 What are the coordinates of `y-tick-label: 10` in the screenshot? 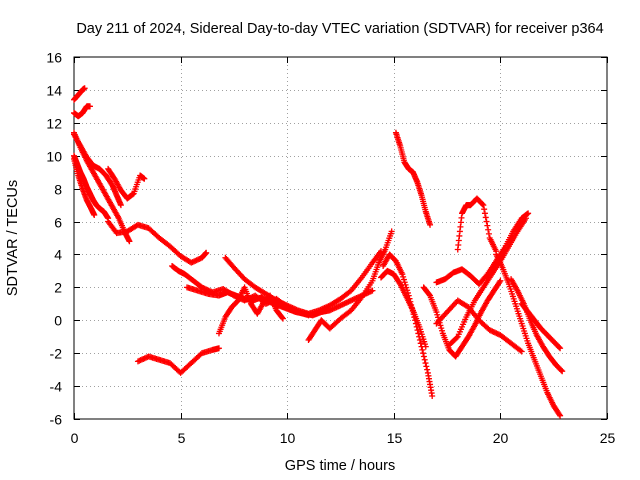 It's located at (54, 157).